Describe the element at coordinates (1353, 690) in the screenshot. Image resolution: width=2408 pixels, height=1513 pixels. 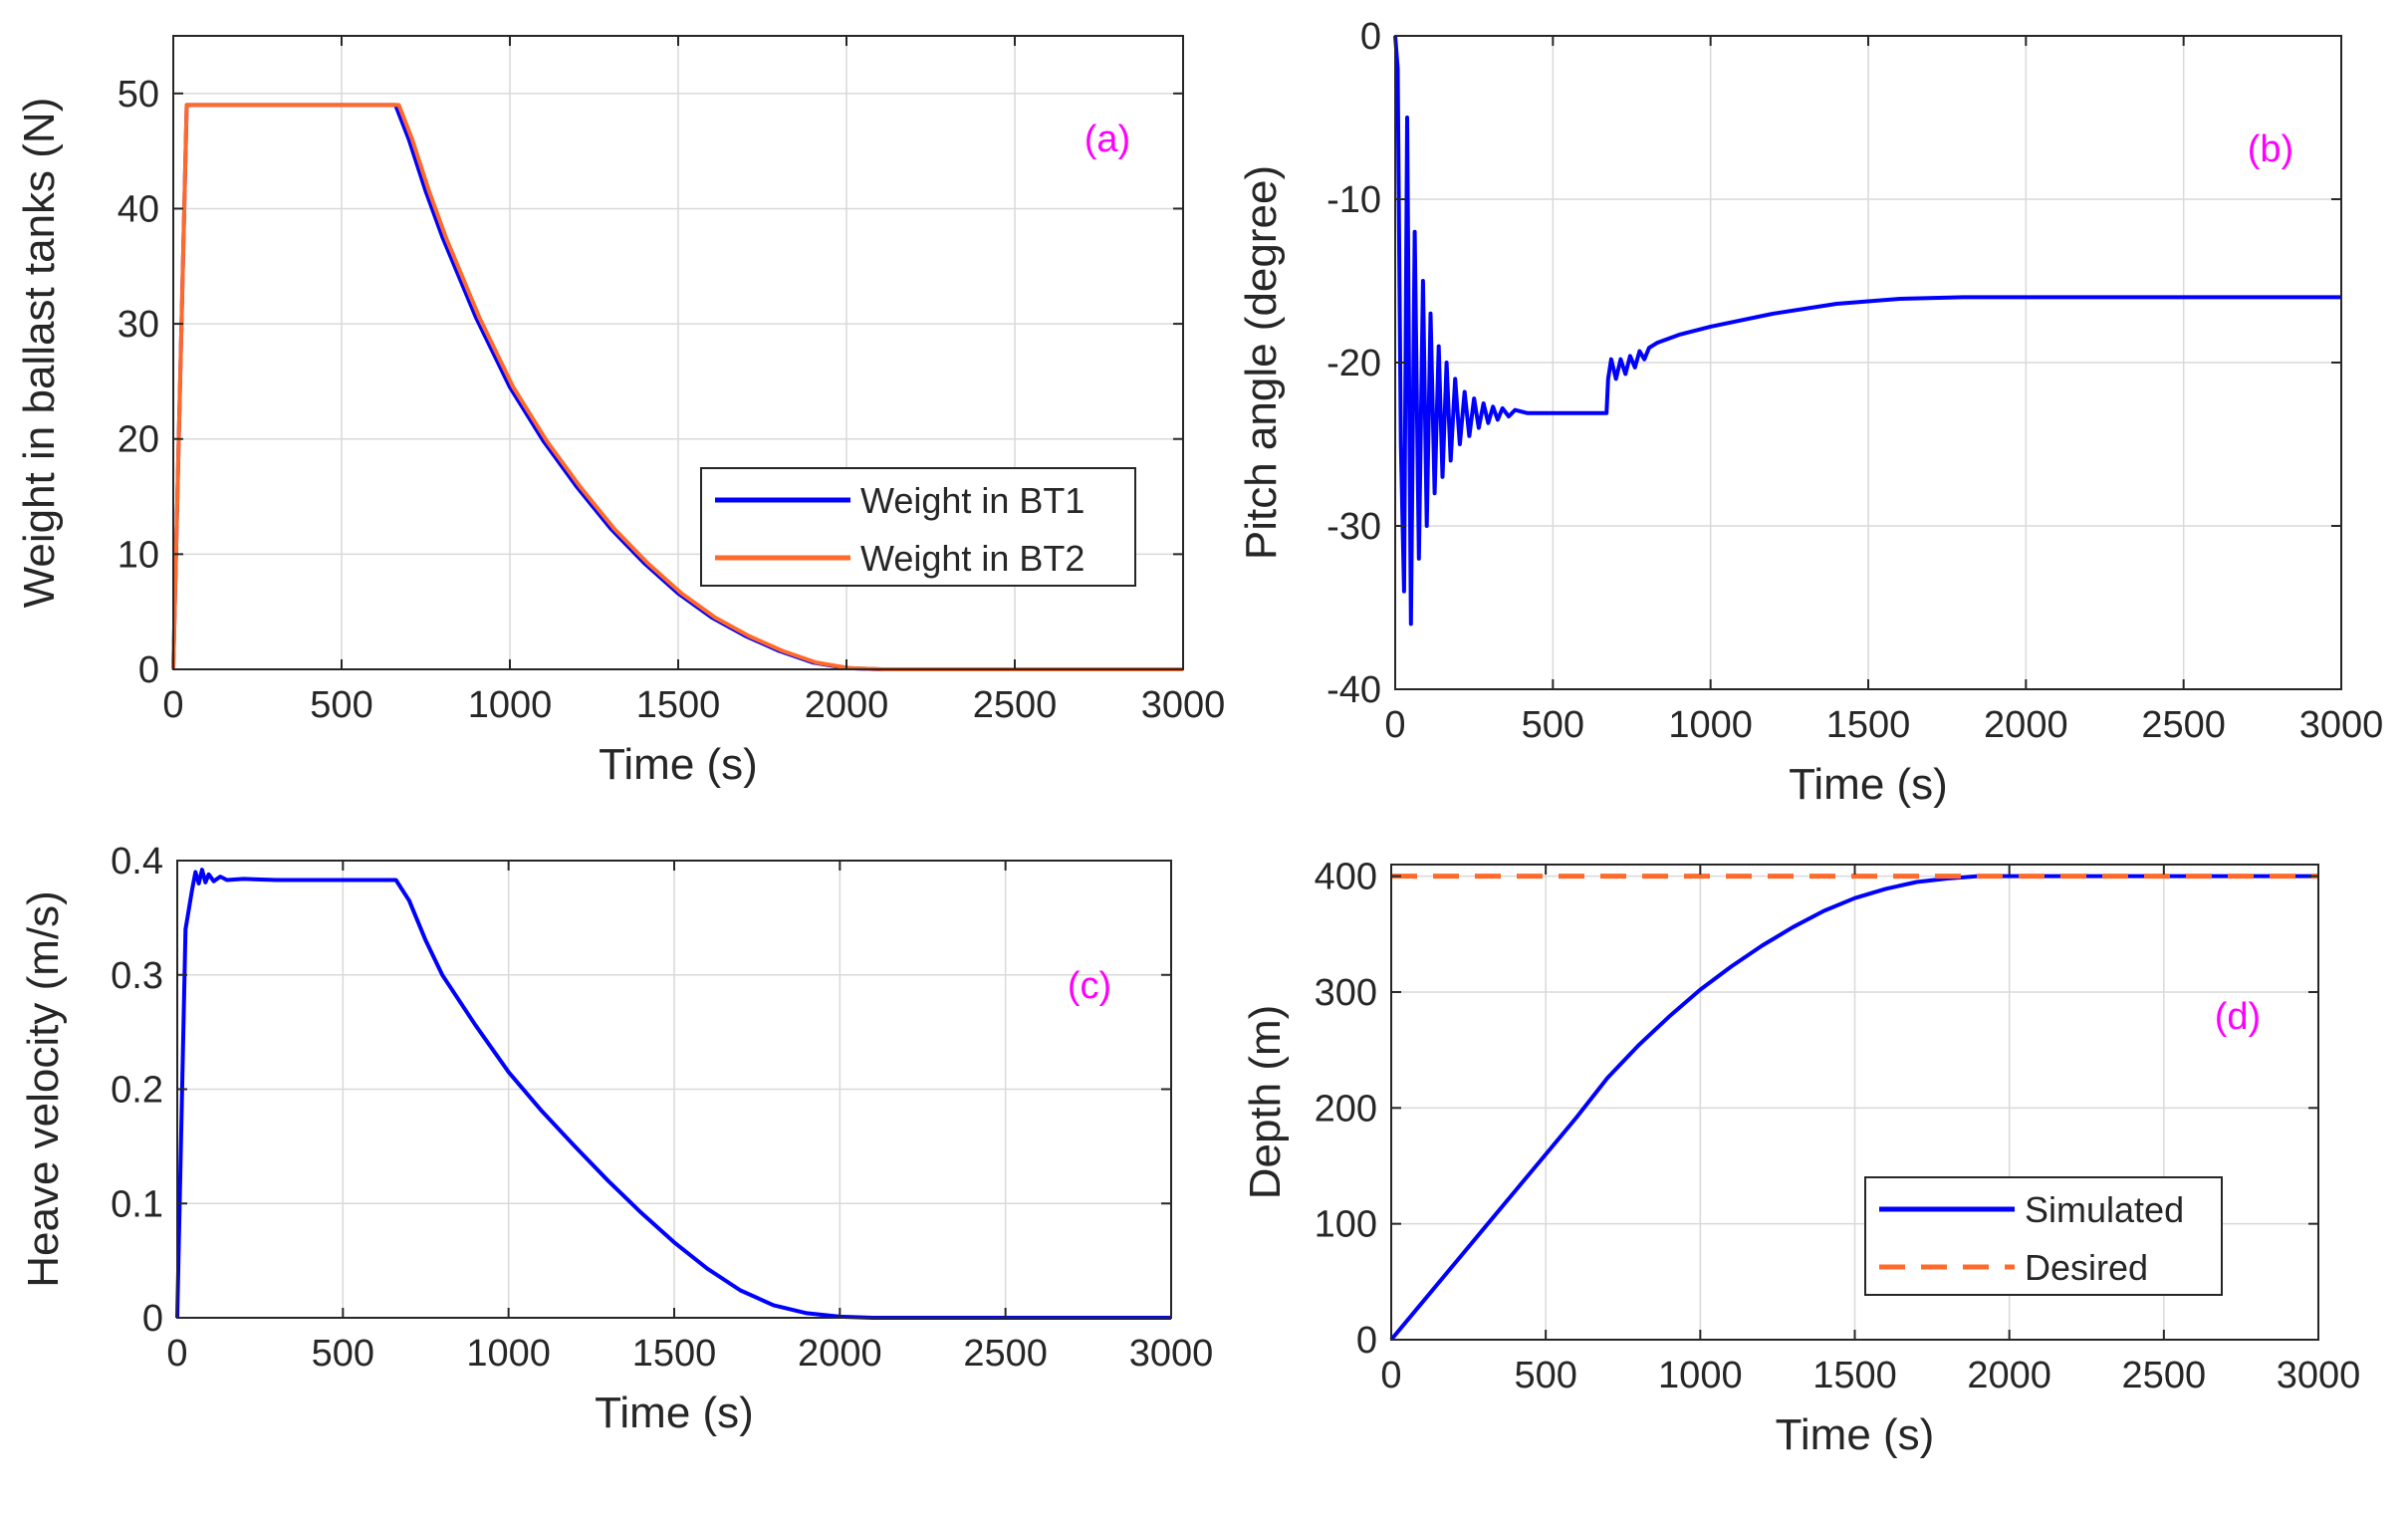
I see `y-tick-label: -40` at that location.